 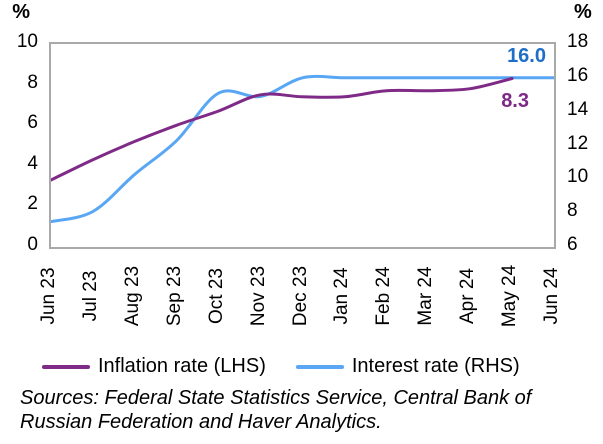 What do you see at coordinates (319, 366) in the screenshot?
I see `interest-line-swatch` at bounding box center [319, 366].